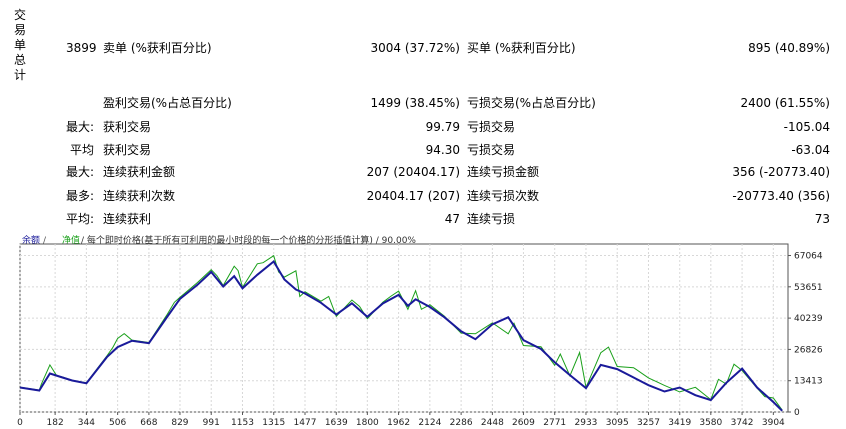  I want to click on stat-label-loss: 连续亏损金额, so click(503, 172).